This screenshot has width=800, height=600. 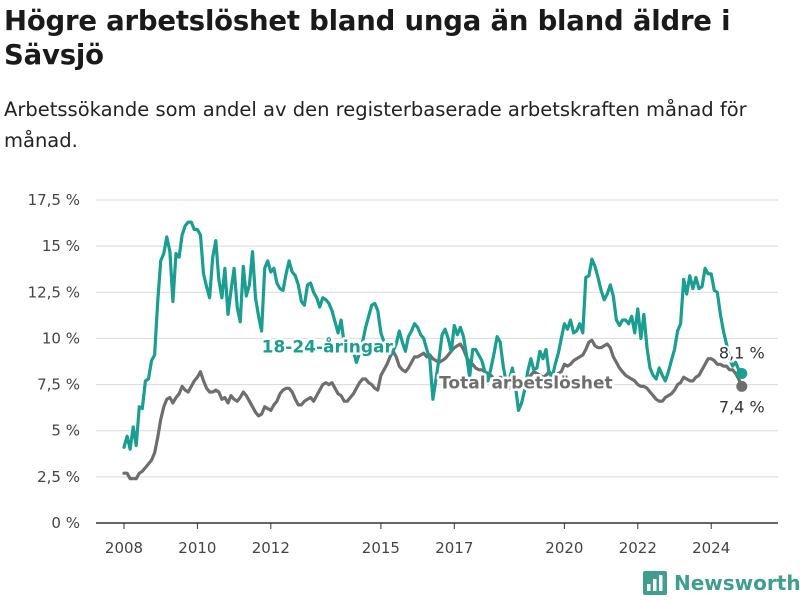 I want to click on x-tick-label: 2010, so click(x=197, y=548).